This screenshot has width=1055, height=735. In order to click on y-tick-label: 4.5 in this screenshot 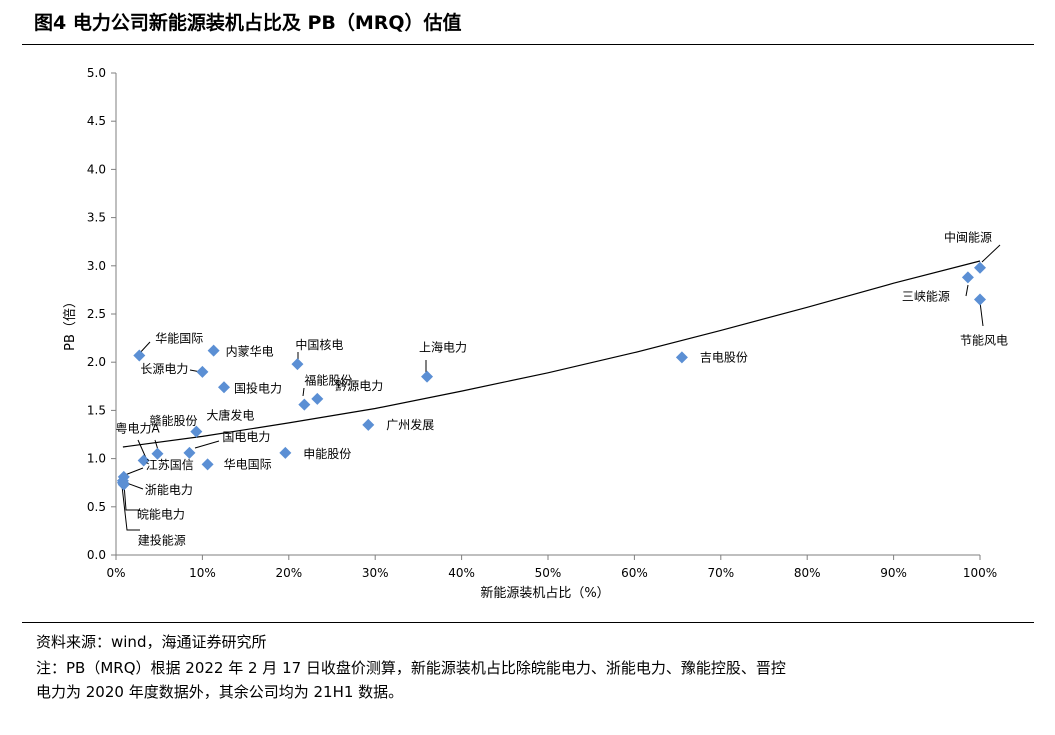, I will do `click(96, 121)`.